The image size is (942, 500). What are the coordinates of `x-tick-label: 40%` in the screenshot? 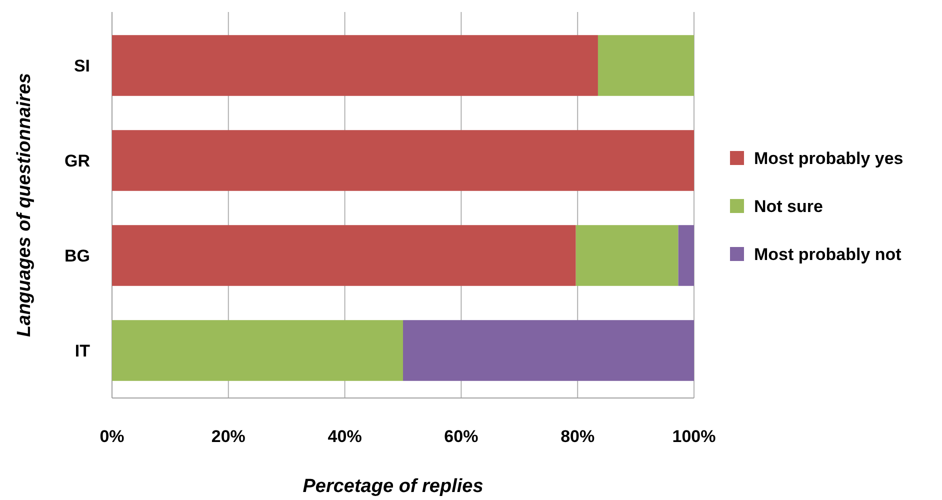 It's located at (345, 436).